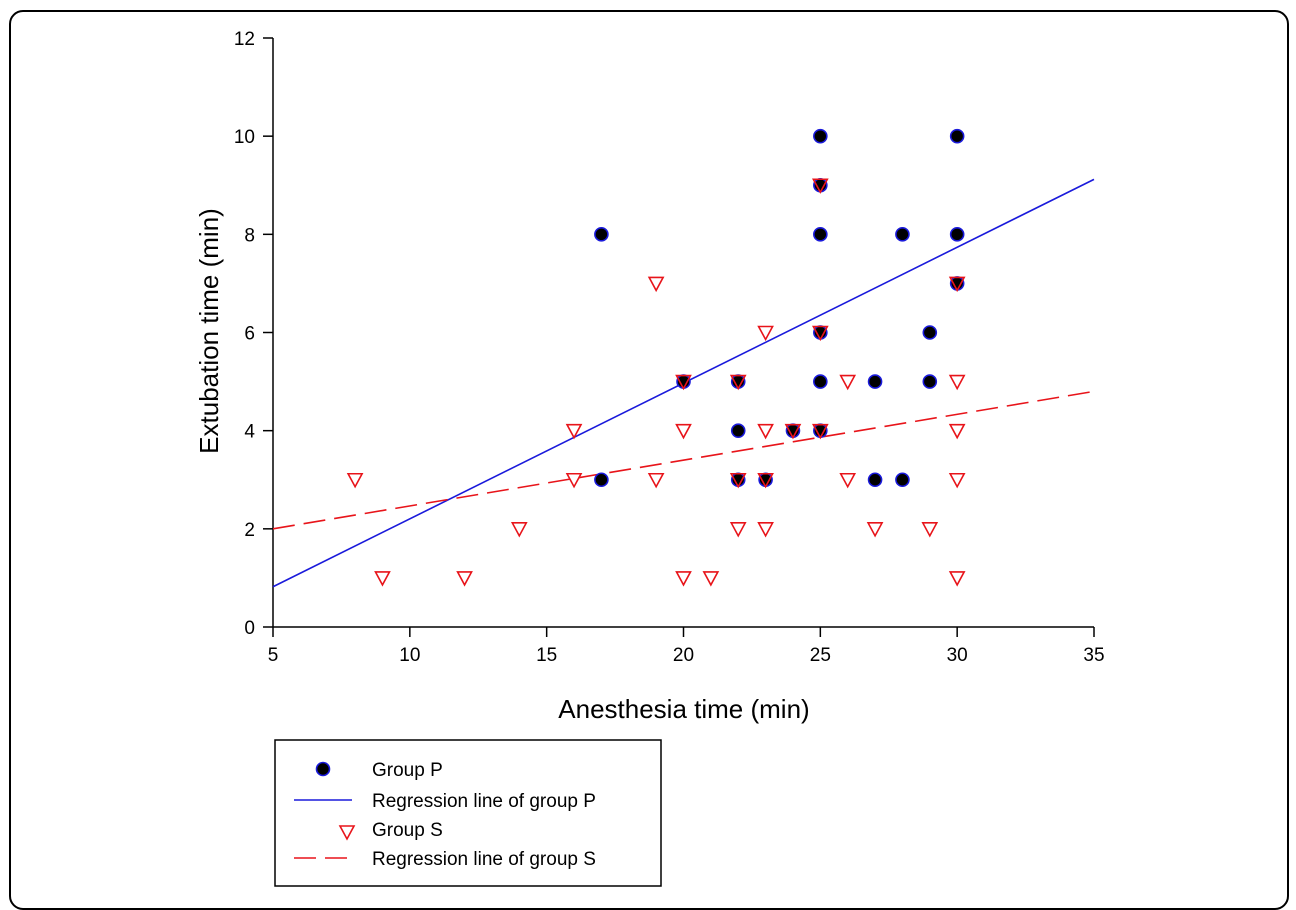 Image resolution: width=1296 pixels, height=910 pixels. What do you see at coordinates (347, 833) in the screenshot?
I see `legend-triangle-icon` at bounding box center [347, 833].